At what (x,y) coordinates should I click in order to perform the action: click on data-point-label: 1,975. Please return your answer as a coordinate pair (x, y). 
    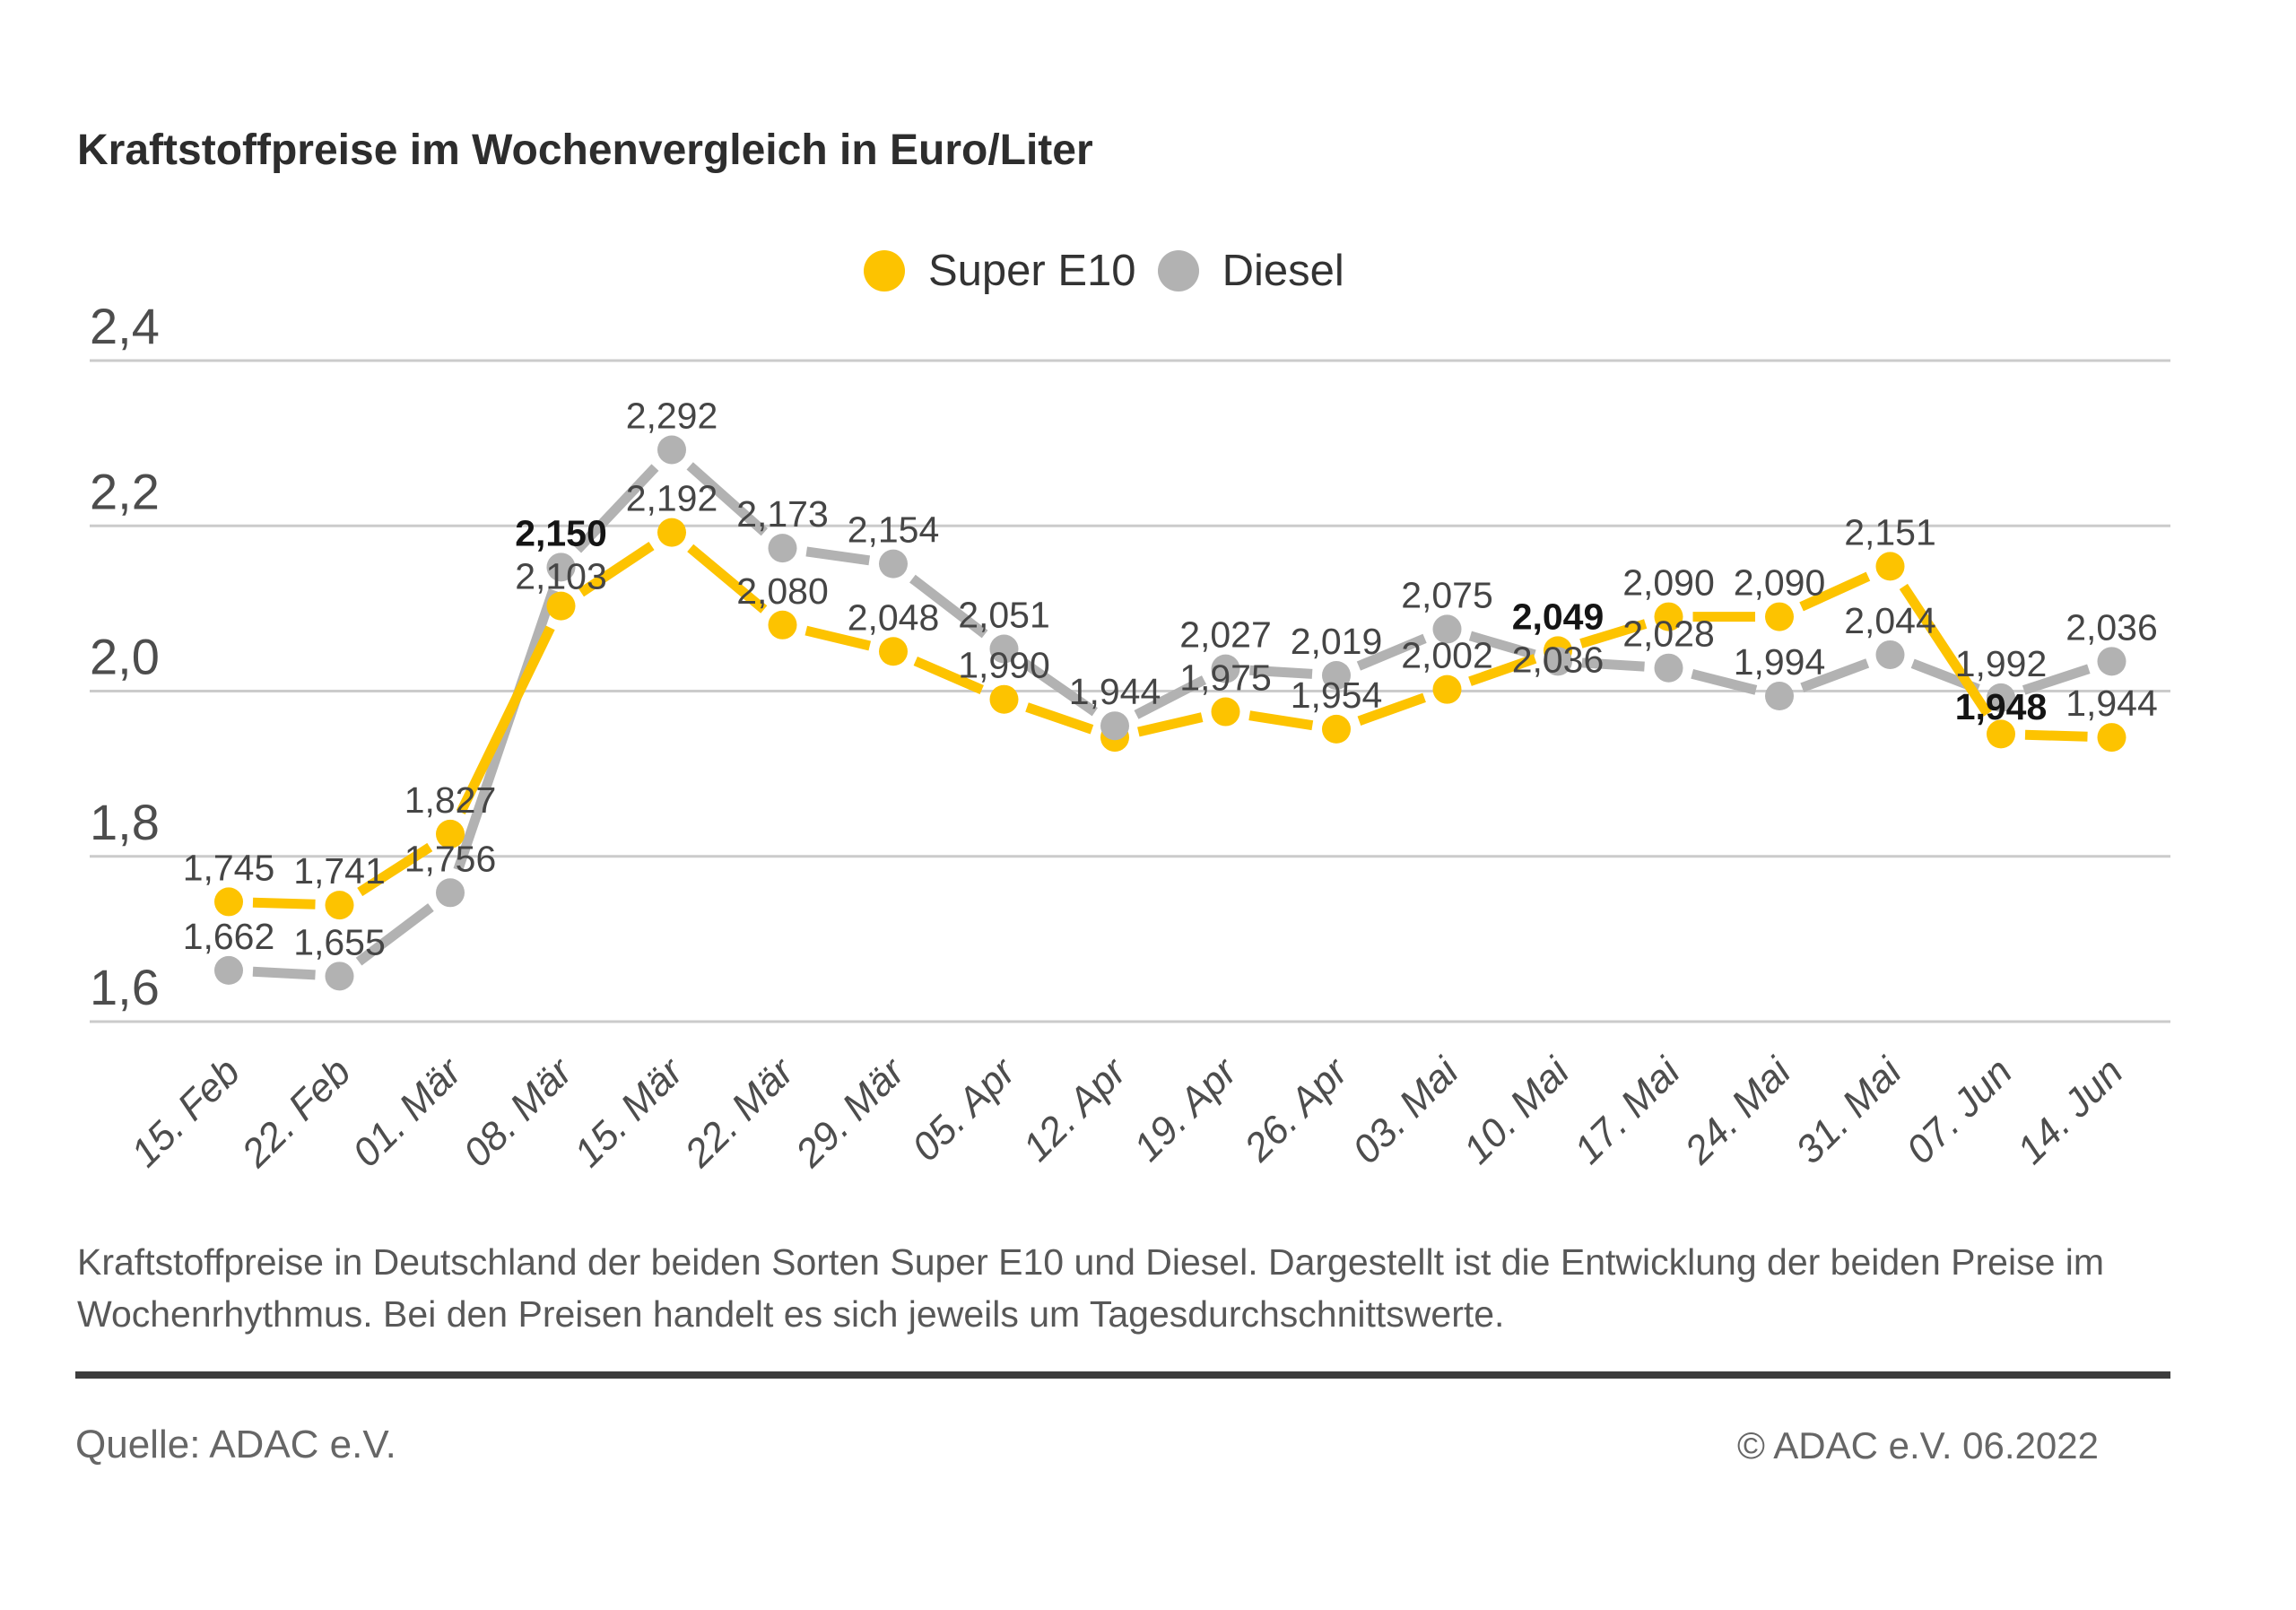
    Looking at the image, I should click on (1225, 678).